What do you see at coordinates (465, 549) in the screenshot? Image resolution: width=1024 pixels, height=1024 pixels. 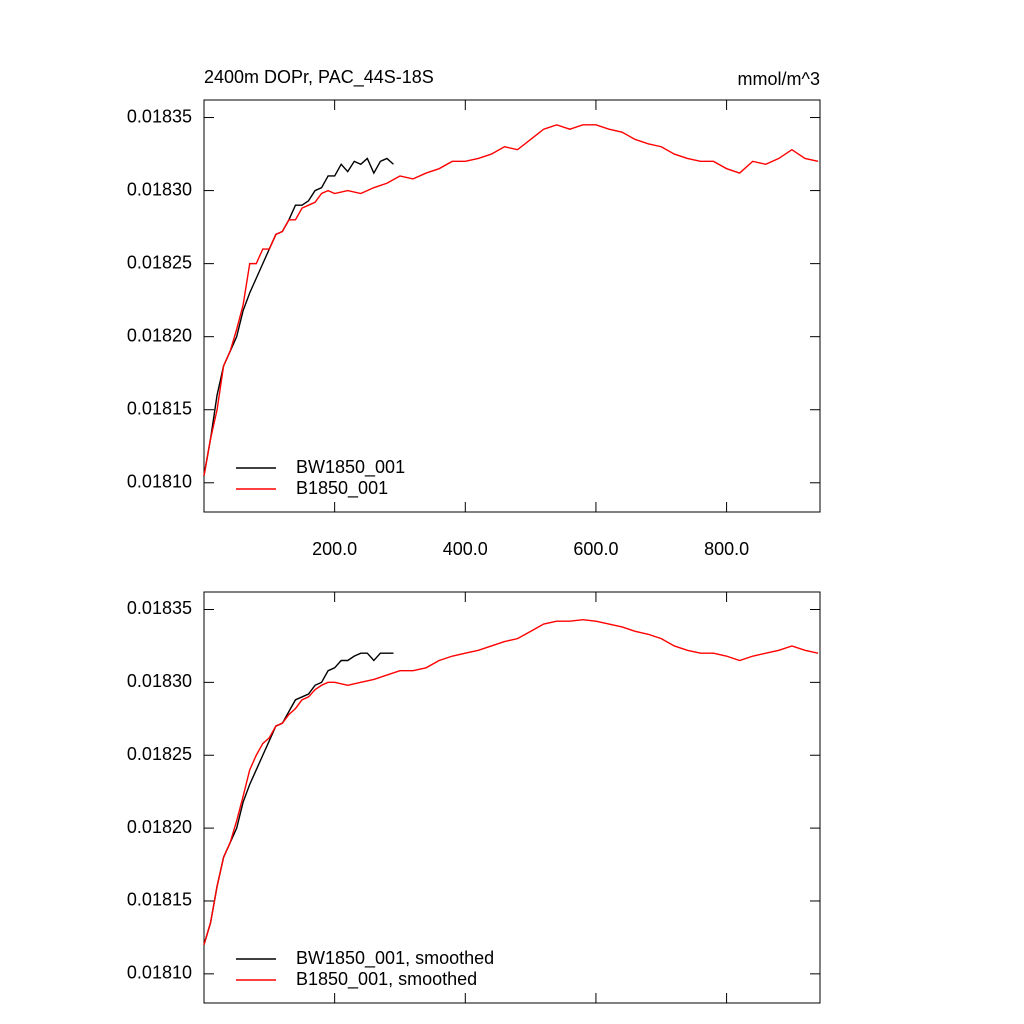 I see `x-tick-label: 400.0` at bounding box center [465, 549].